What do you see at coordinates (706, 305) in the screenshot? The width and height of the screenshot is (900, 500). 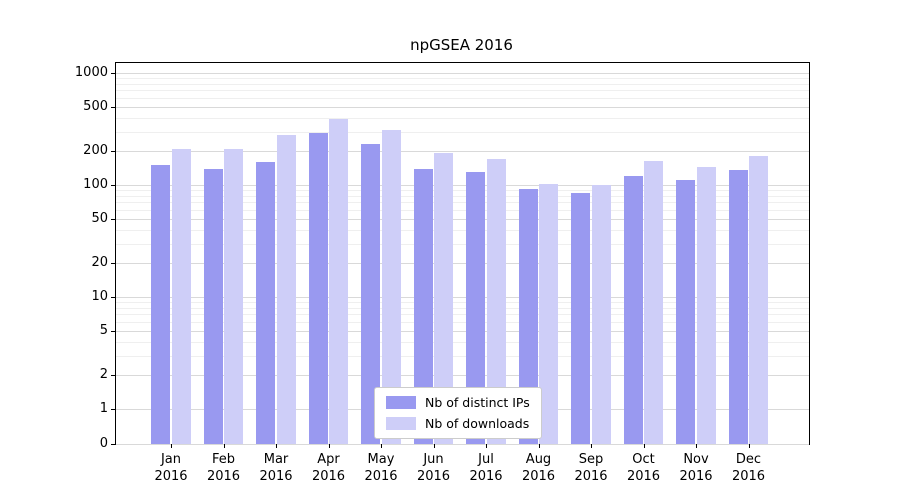 I see `bar-downloads-nov` at bounding box center [706, 305].